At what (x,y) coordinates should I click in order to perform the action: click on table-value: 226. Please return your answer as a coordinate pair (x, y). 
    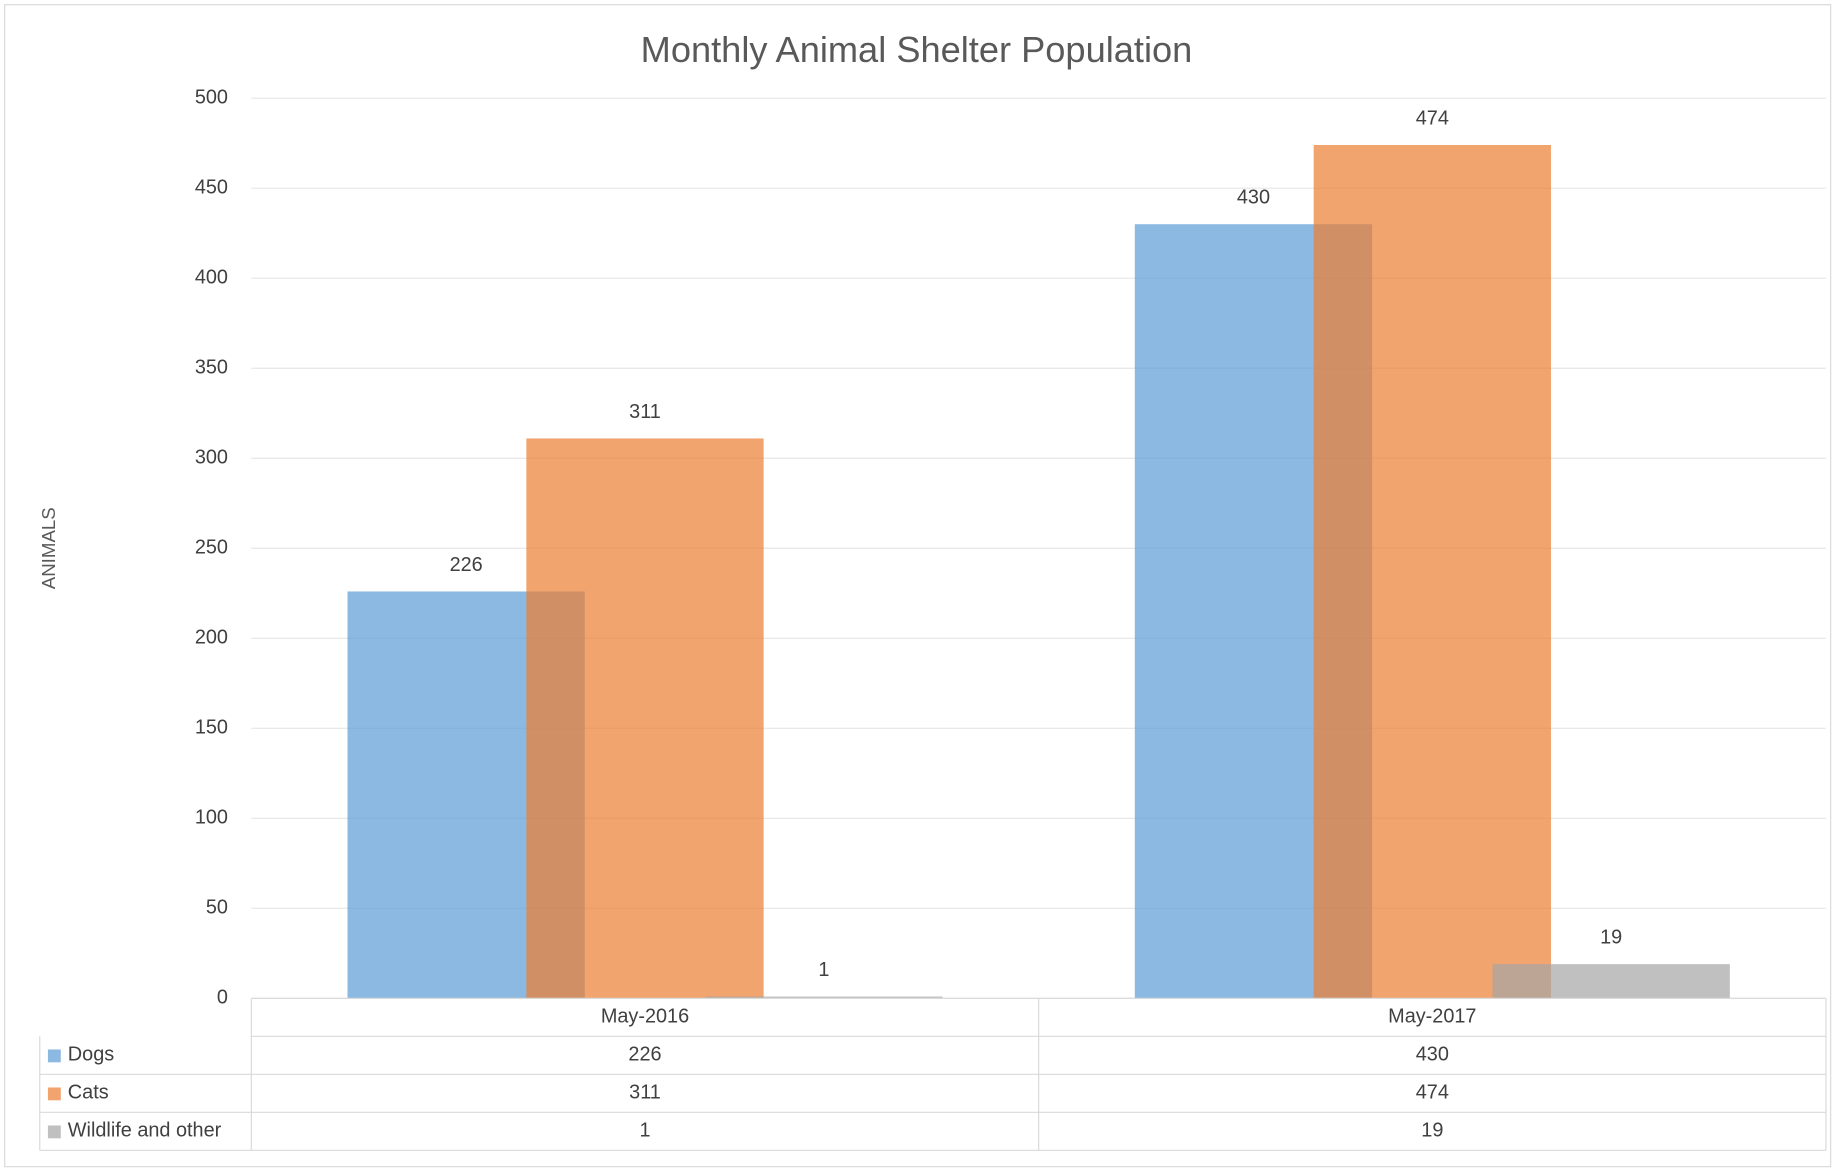
    Looking at the image, I should click on (644, 1055).